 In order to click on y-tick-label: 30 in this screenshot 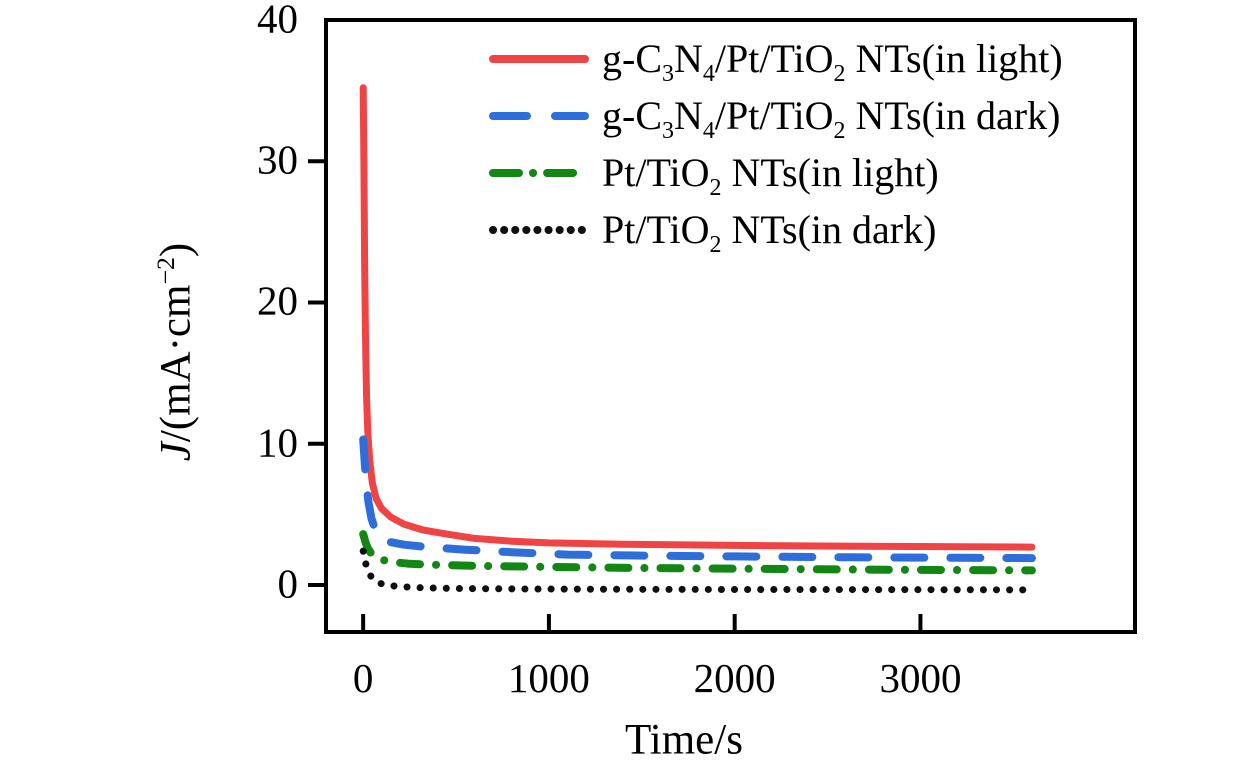, I will do `click(277, 159)`.